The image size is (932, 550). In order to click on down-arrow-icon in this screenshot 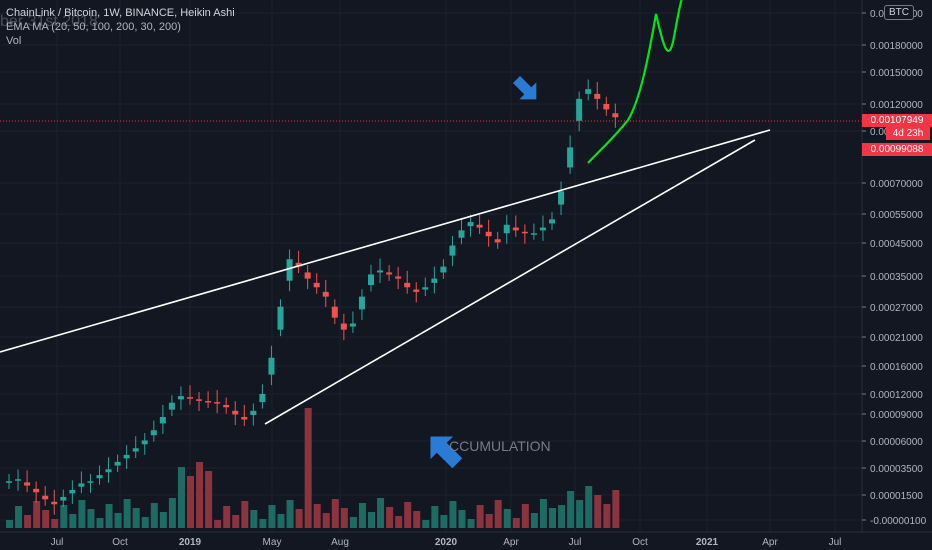, I will do `click(524, 87)`.